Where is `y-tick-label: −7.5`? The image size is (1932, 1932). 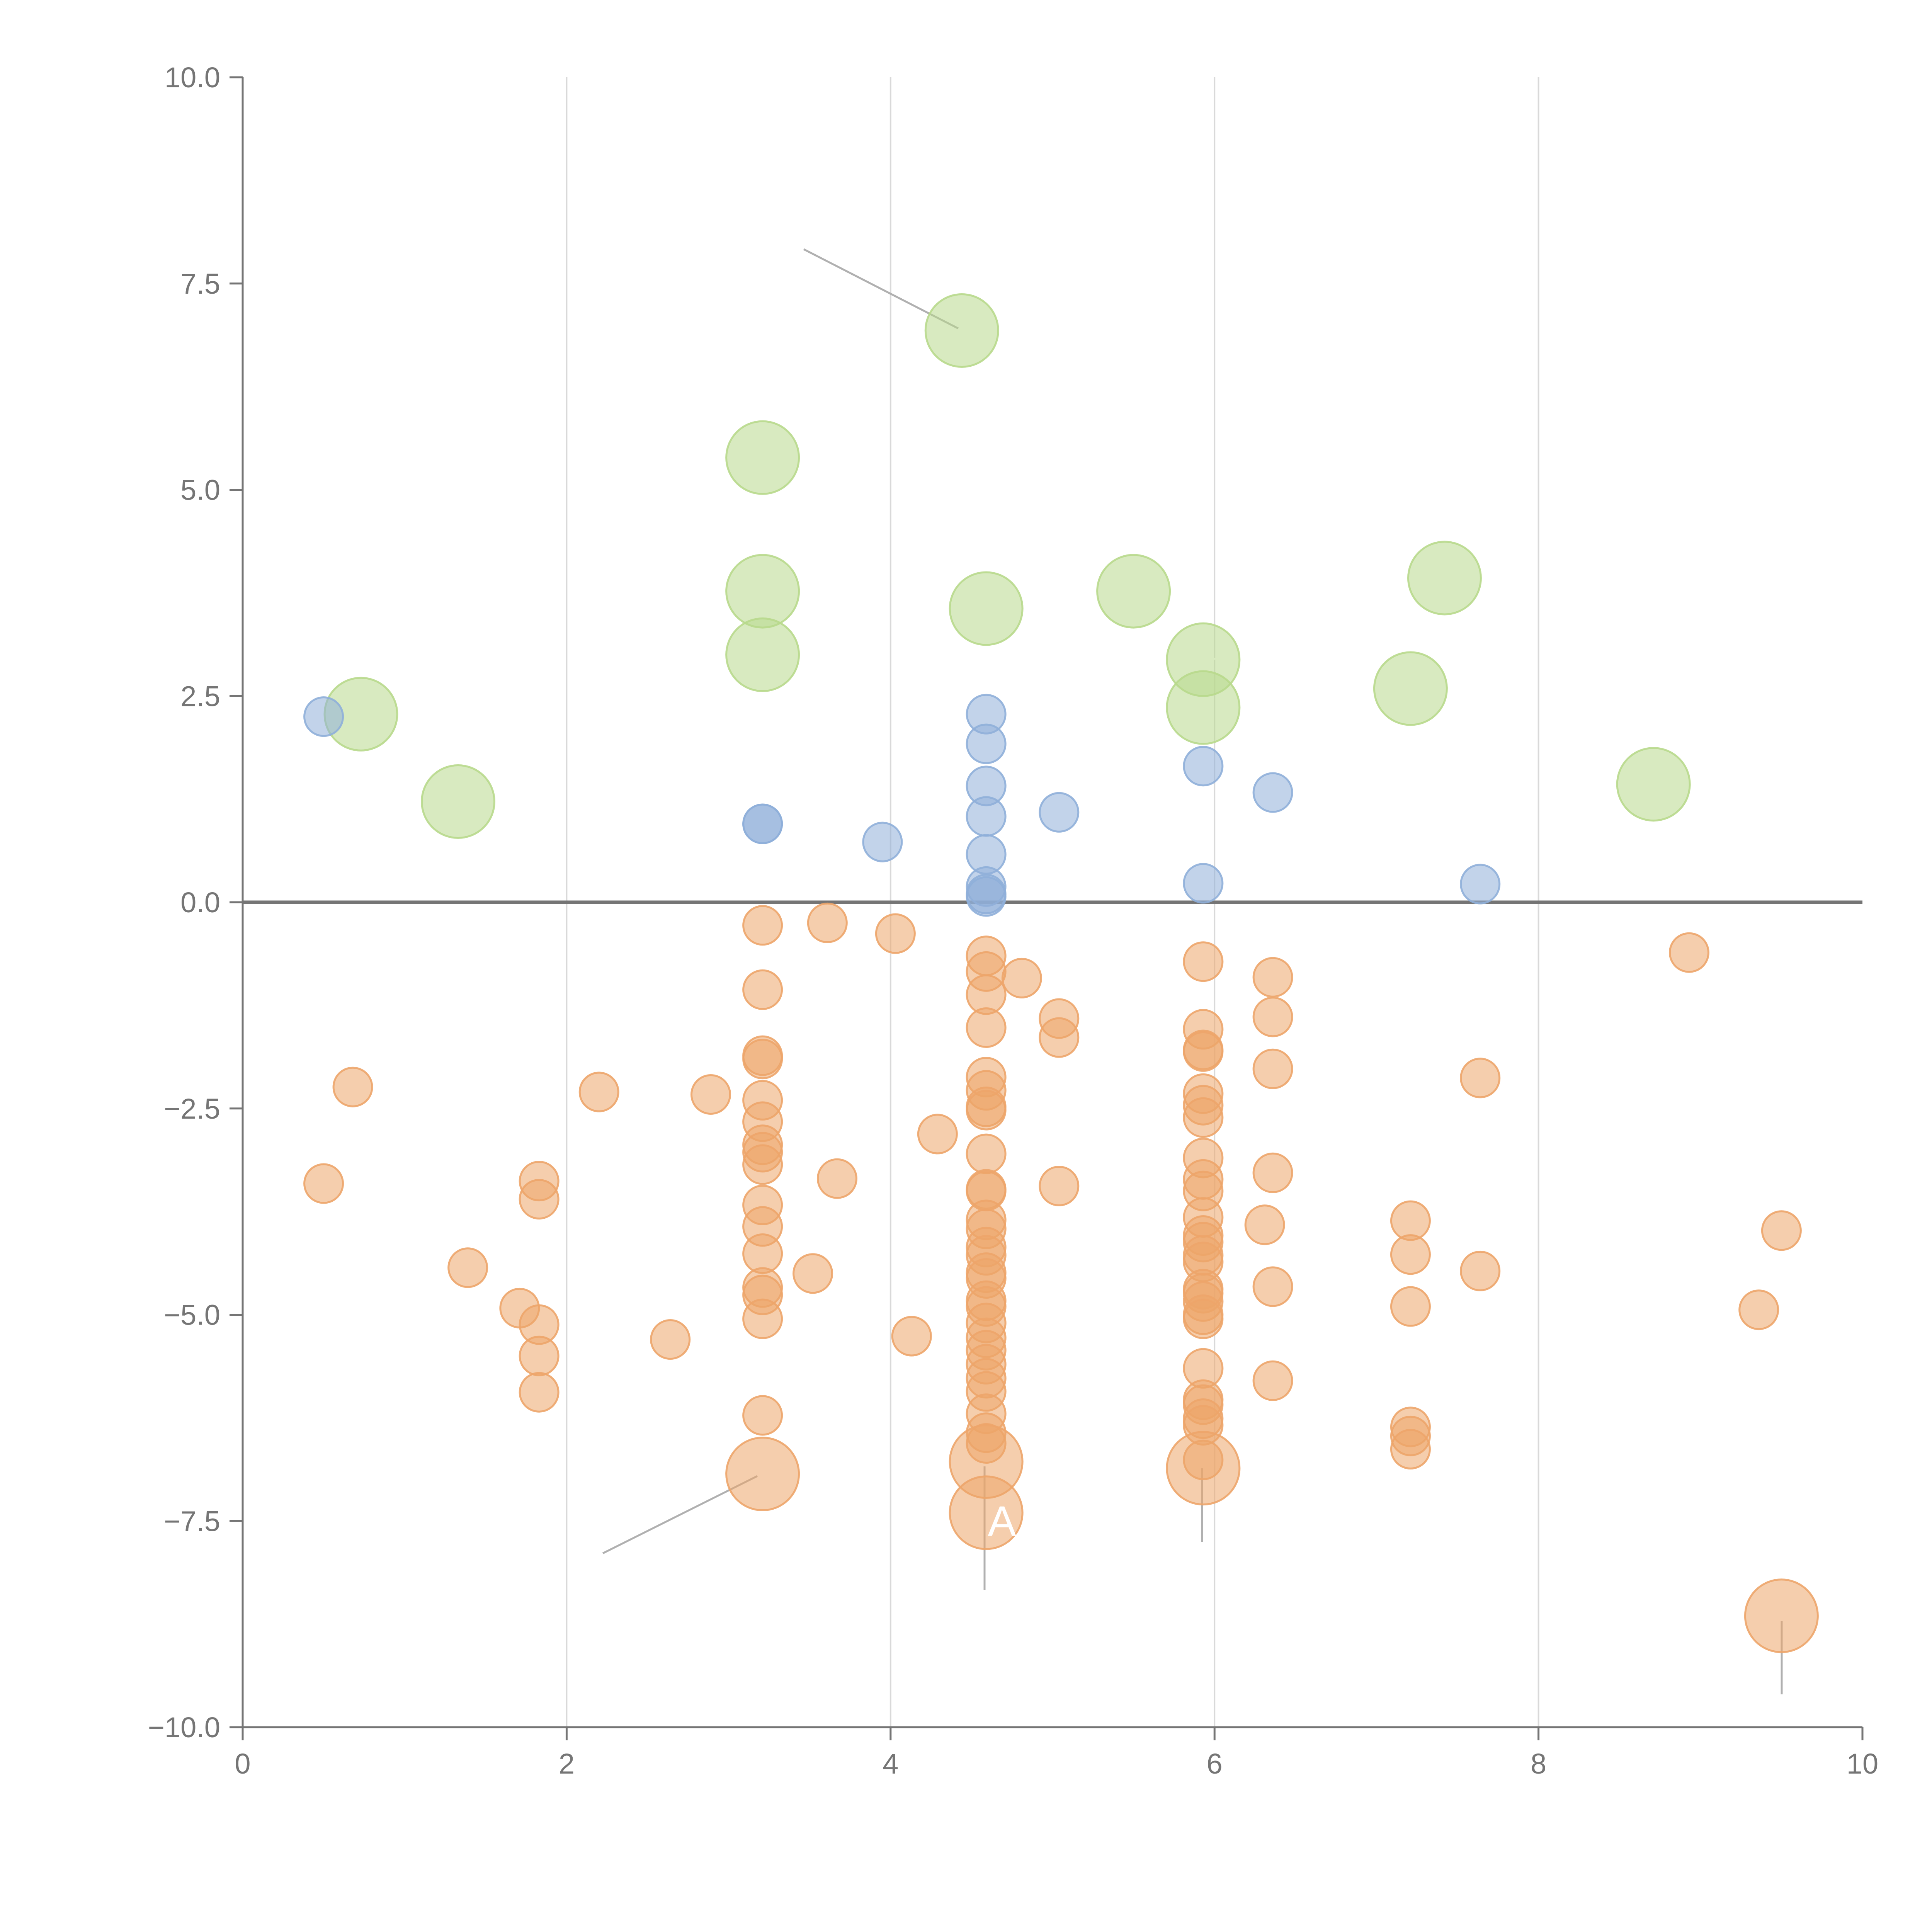
y-tick-label: −7.5 is located at coordinates (192, 1521).